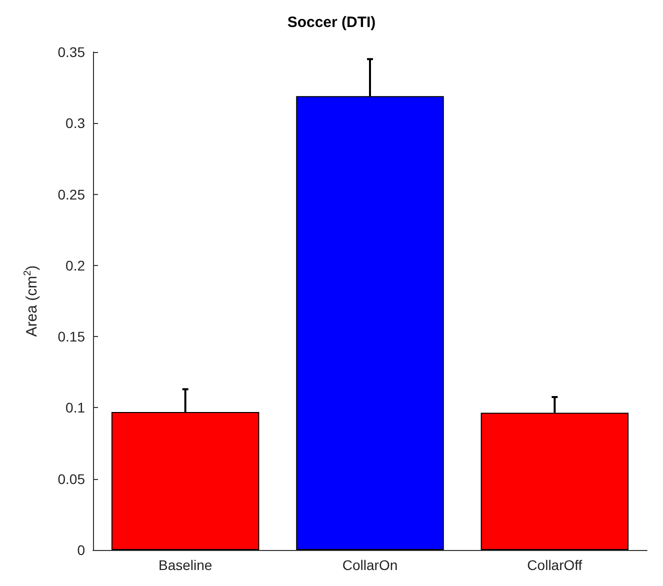  Describe the element at coordinates (72, 52) in the screenshot. I see `y-tick-label: 0.35` at that location.